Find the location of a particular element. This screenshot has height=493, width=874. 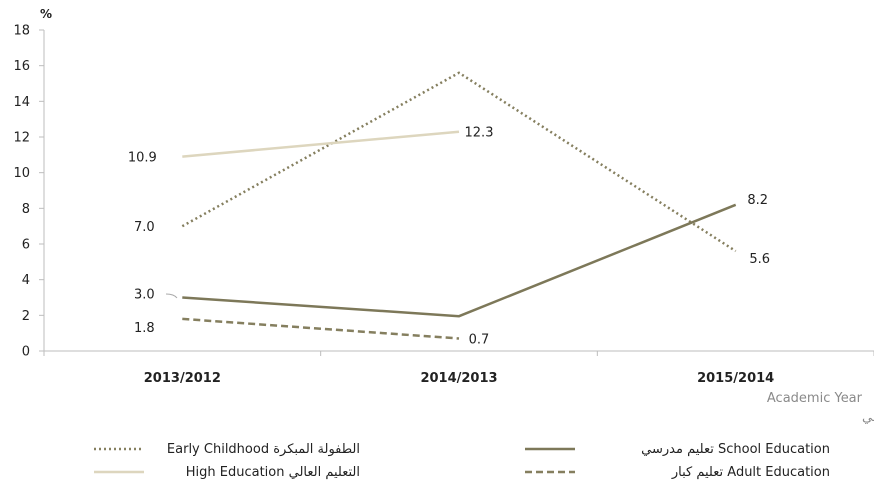

y-tick-label: 18 is located at coordinates (21, 31).